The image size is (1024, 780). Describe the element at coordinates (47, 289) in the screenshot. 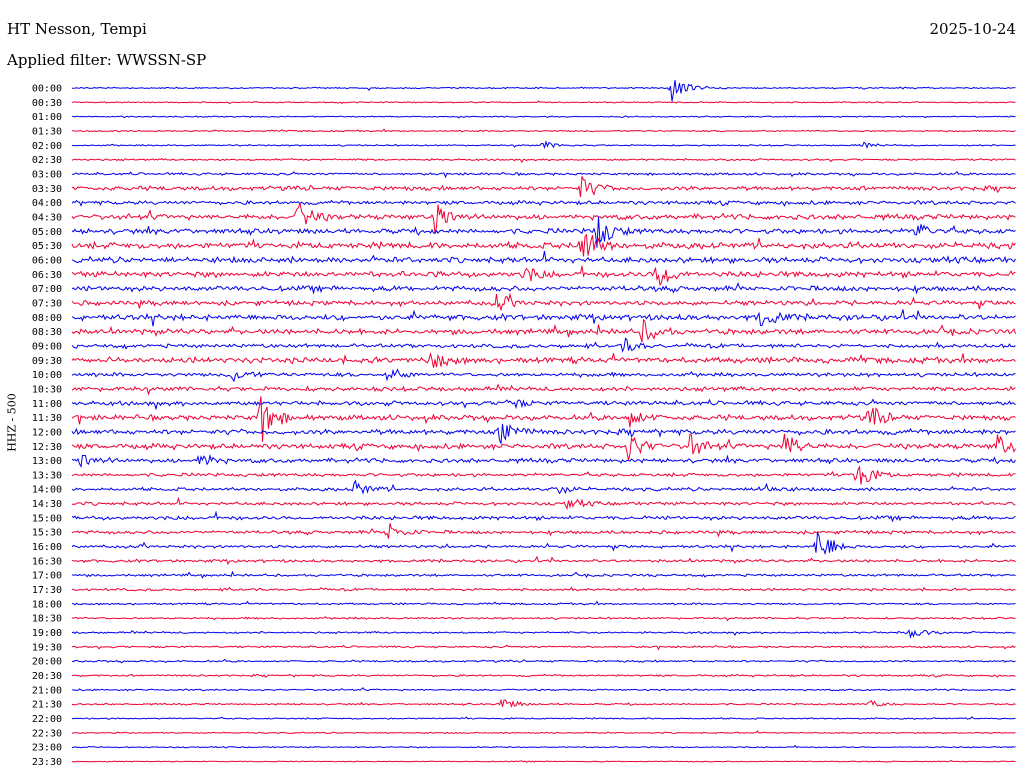

I see `time-tick-label: 07:00` at that location.